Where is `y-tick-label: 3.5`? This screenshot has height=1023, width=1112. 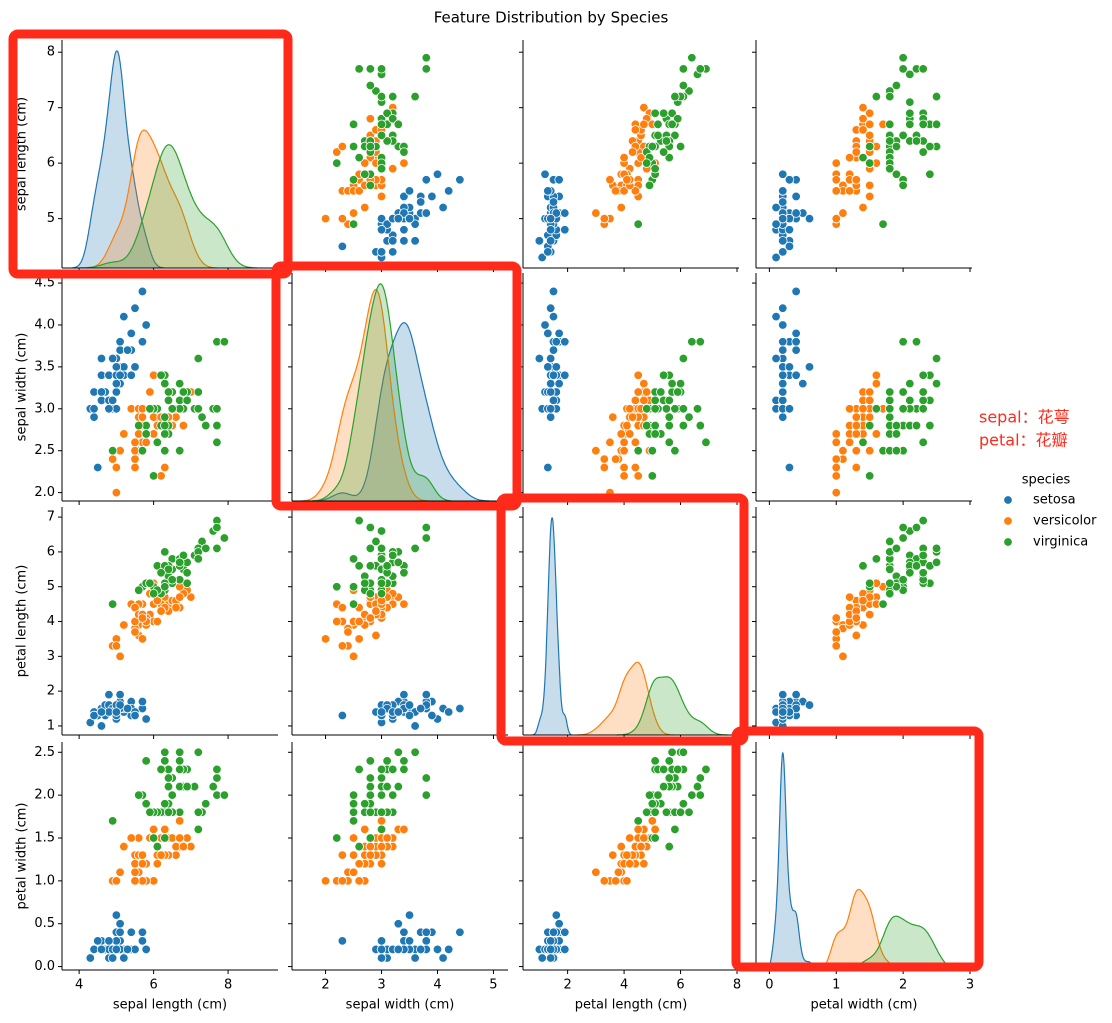
y-tick-label: 3.5 is located at coordinates (44, 366).